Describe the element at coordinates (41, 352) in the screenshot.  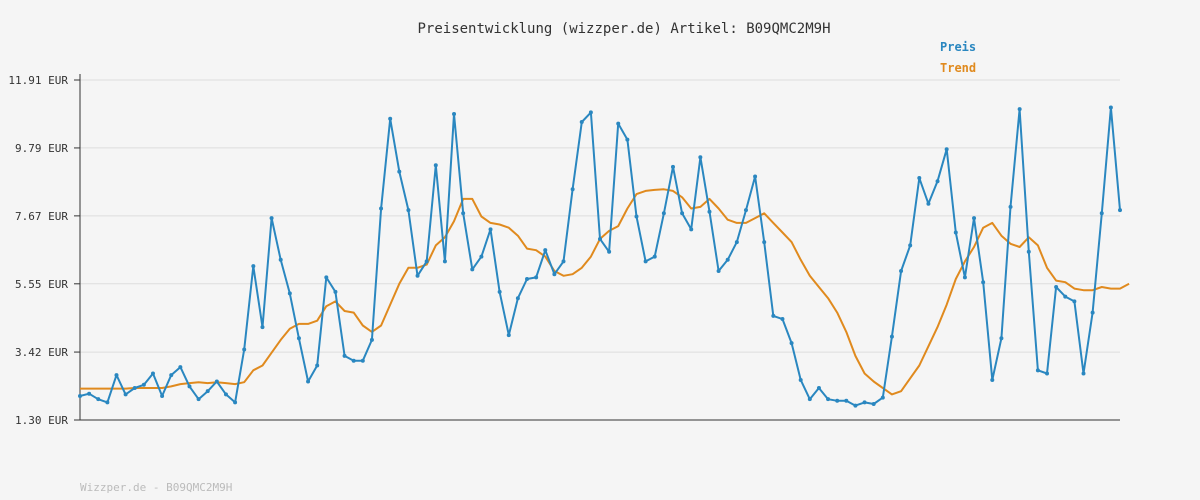
I see `y-tick-label: 3.42 EUR` at that location.